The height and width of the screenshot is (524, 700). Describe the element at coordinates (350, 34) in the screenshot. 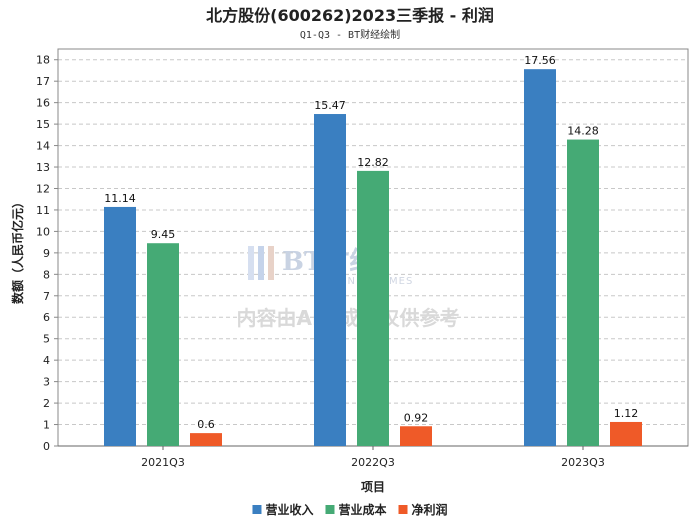

I see `chart-subtitle: Q1-Q3 - BT财经绘制` at that location.